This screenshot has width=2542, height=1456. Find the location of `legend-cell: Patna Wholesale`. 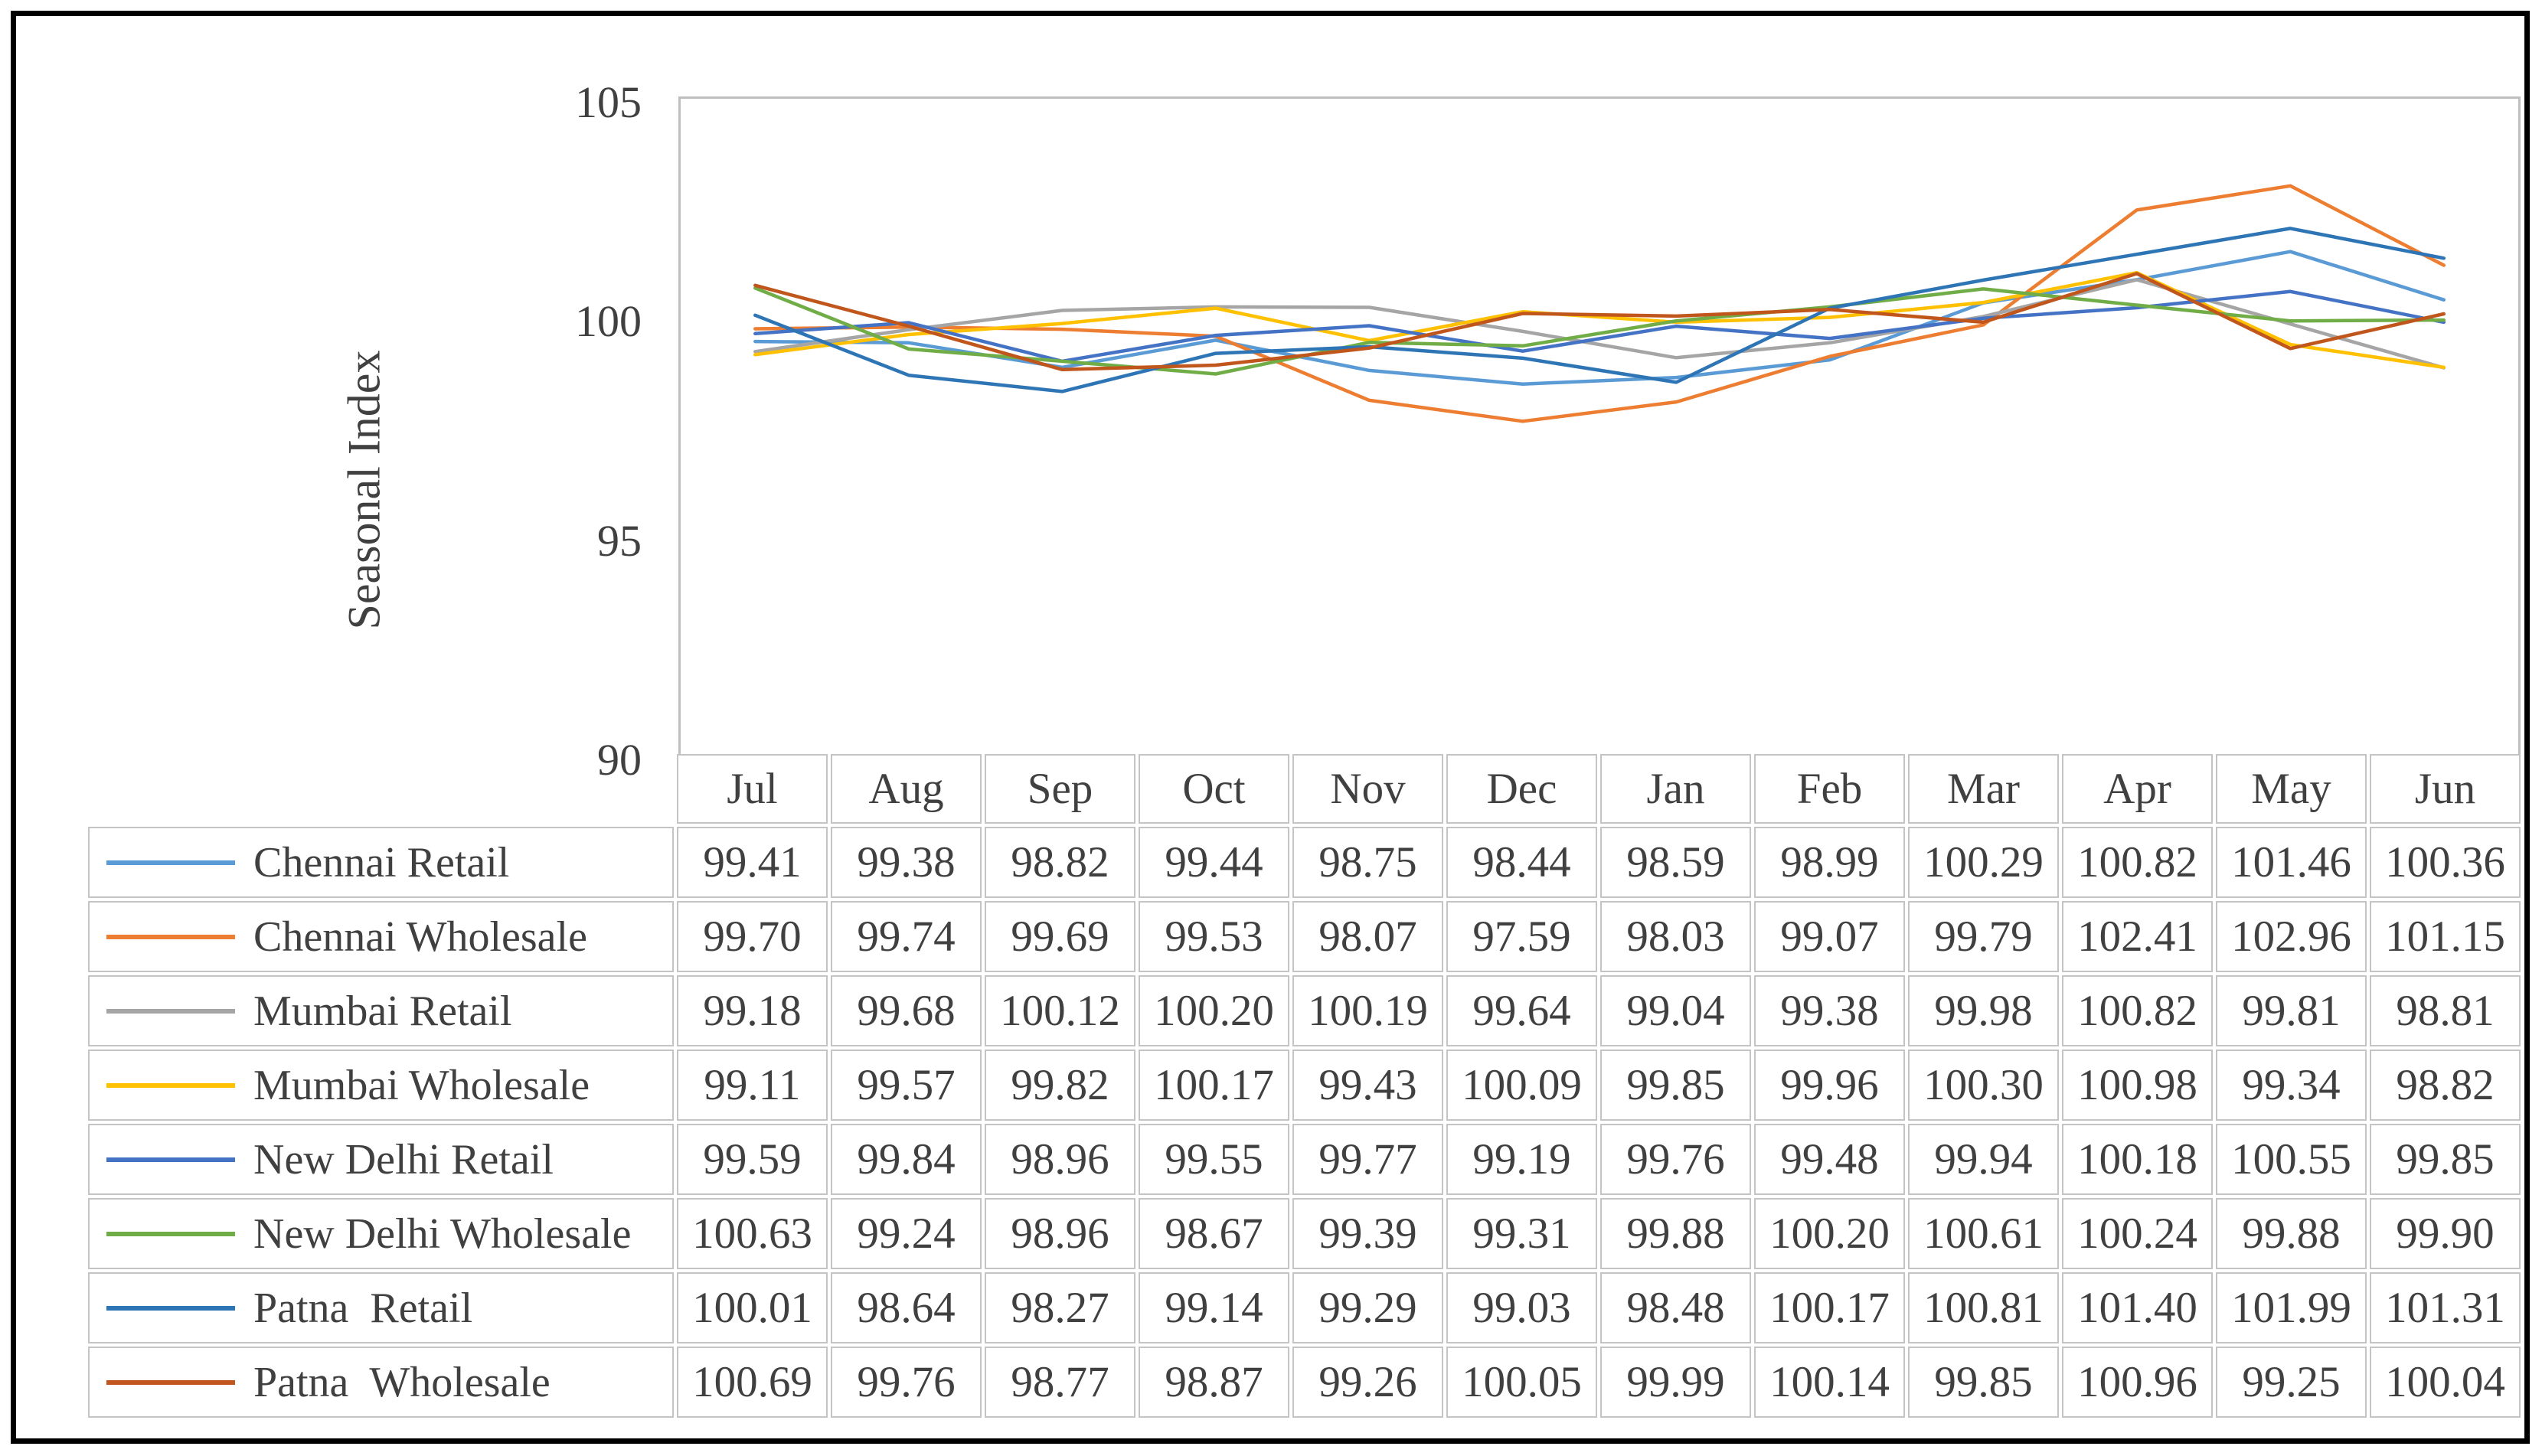

legend-cell: Patna Wholesale is located at coordinates (381, 1382).